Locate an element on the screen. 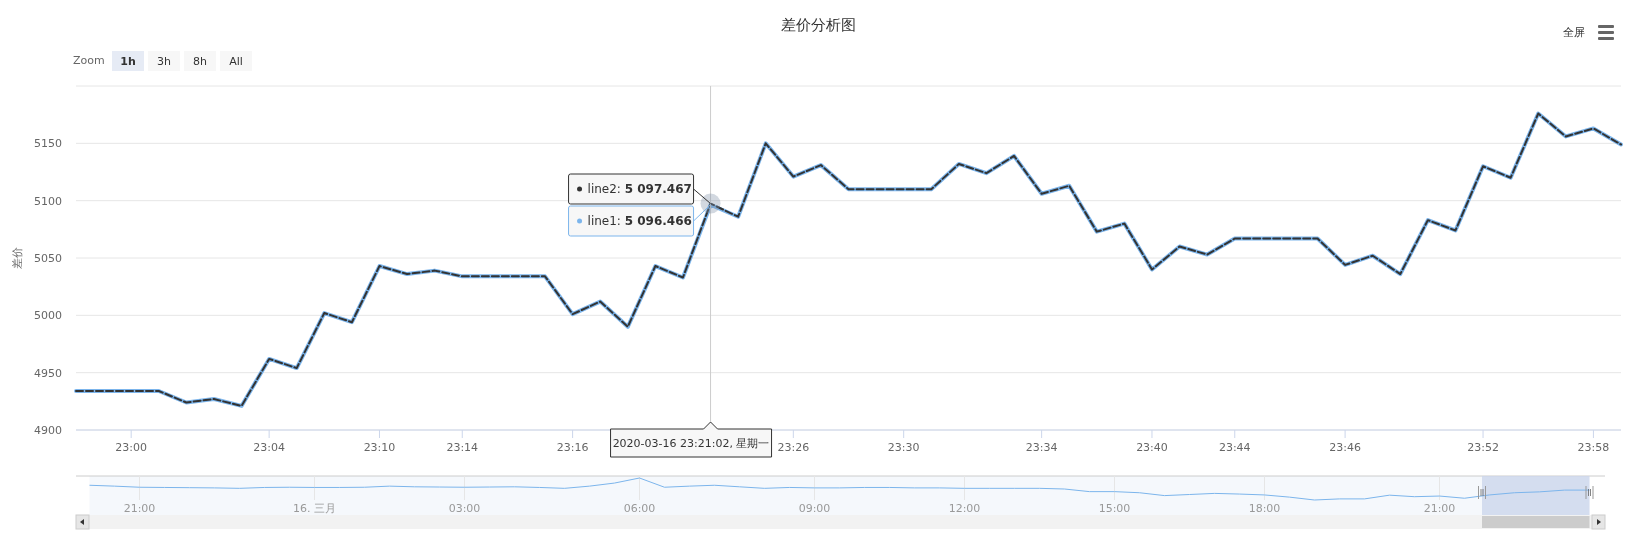  x-tick-label: 23:16 is located at coordinates (572, 447).